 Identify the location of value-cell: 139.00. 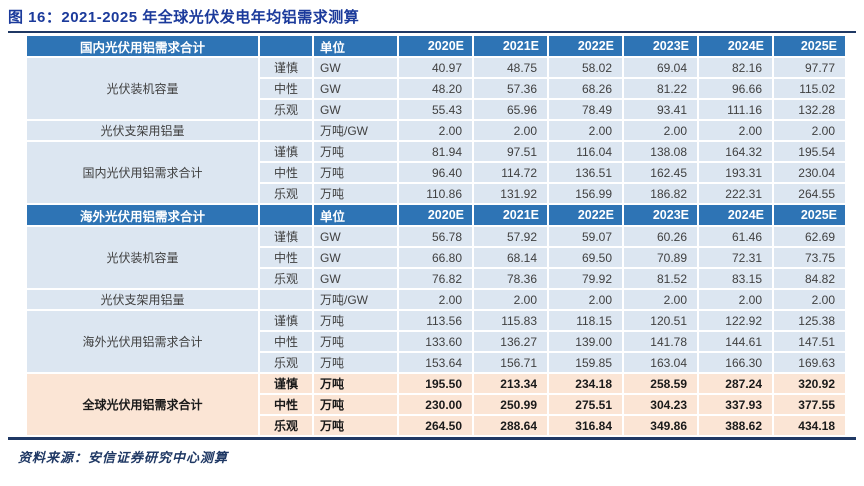
(585, 341).